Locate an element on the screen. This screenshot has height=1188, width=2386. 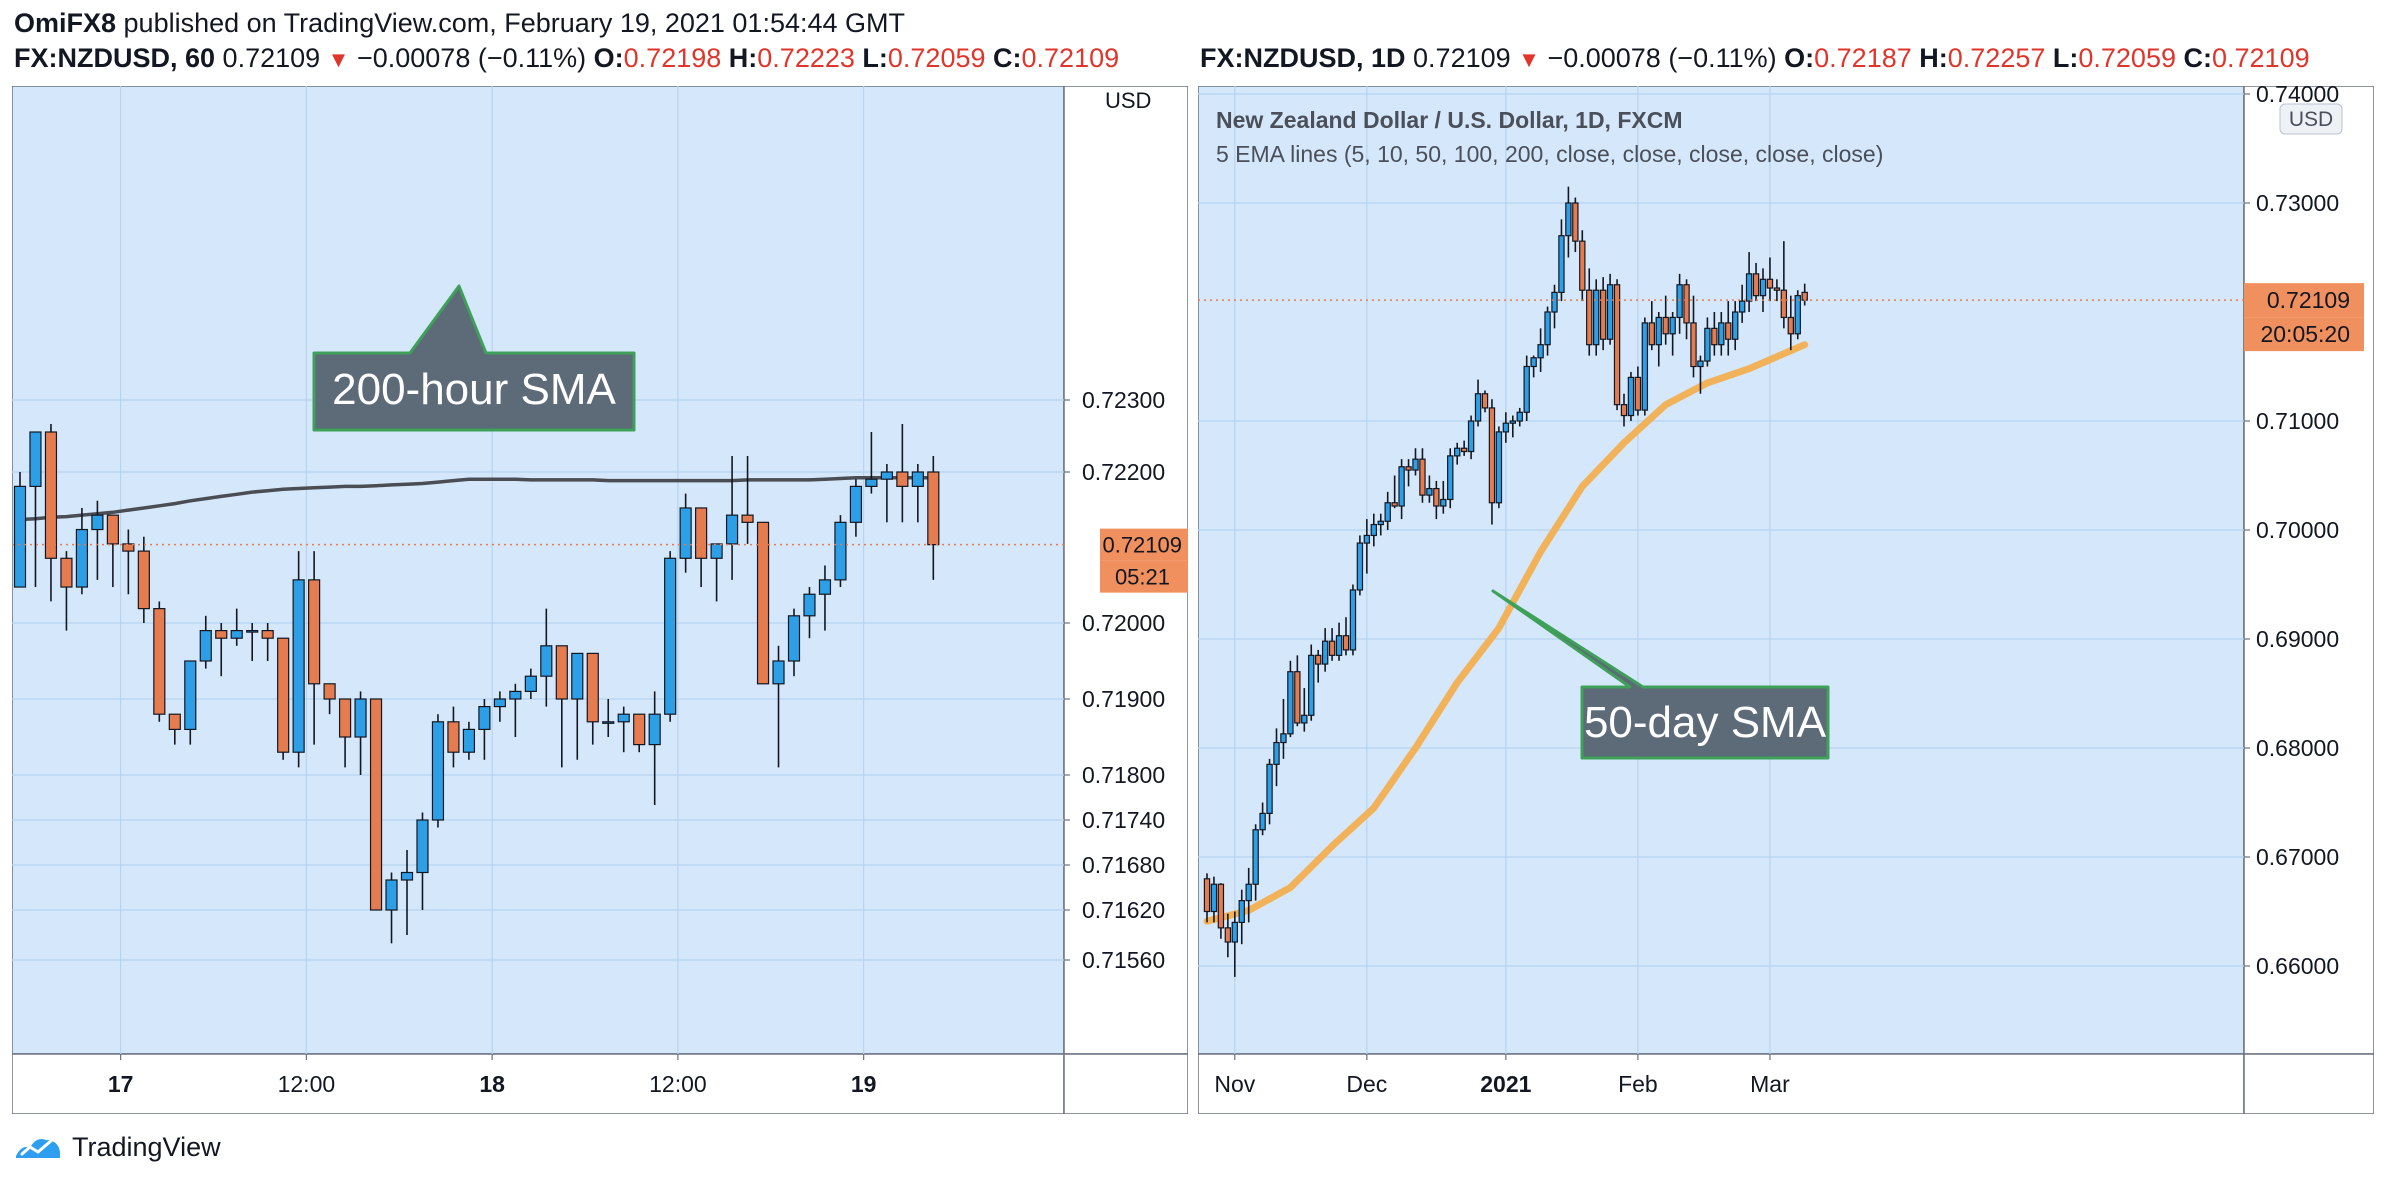
annotation-callout-shape is located at coordinates (1660, 674).